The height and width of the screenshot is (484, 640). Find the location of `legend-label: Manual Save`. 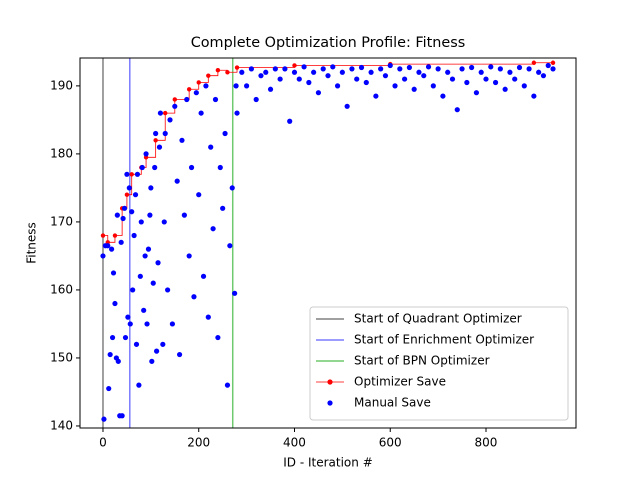

legend-label: Manual Save is located at coordinates (392, 403).